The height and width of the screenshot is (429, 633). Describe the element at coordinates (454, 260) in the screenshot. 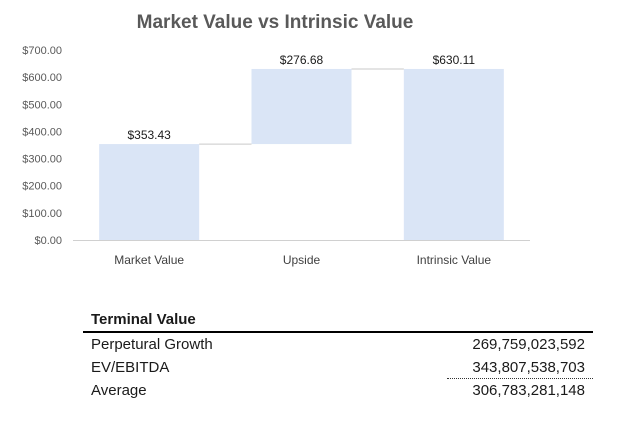

I see `category-label: Intrinsic Value` at that location.